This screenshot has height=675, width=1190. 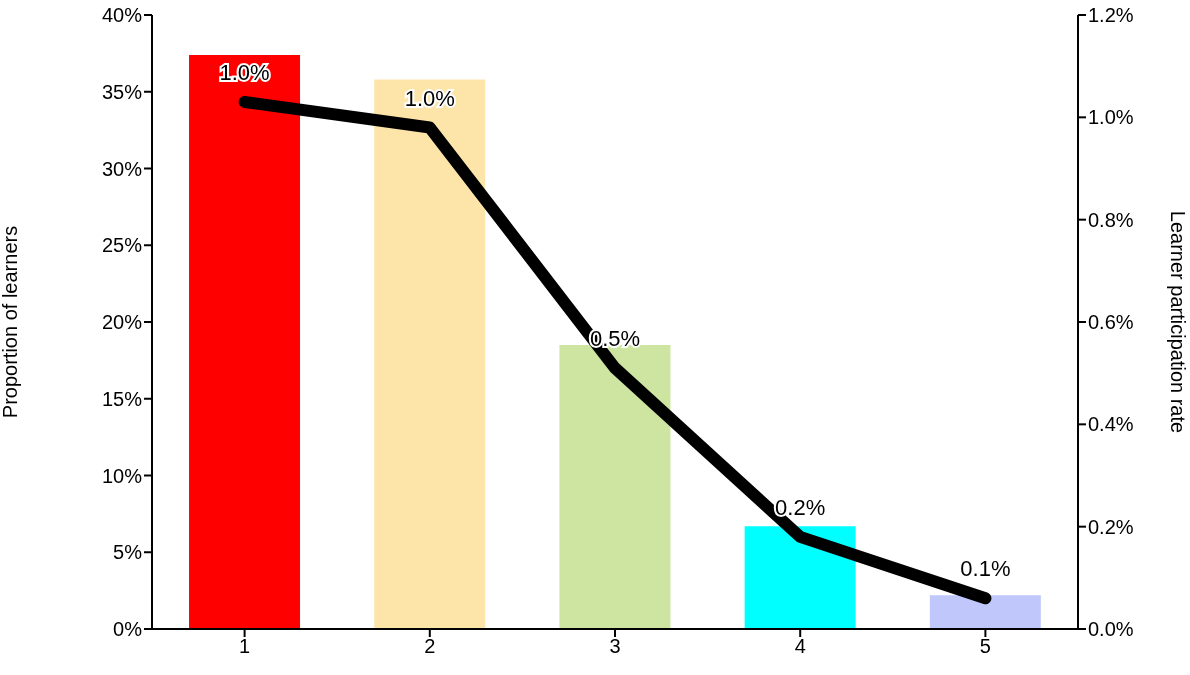 What do you see at coordinates (1111, 629) in the screenshot?
I see `y2-tick-label: 0.0%` at bounding box center [1111, 629].